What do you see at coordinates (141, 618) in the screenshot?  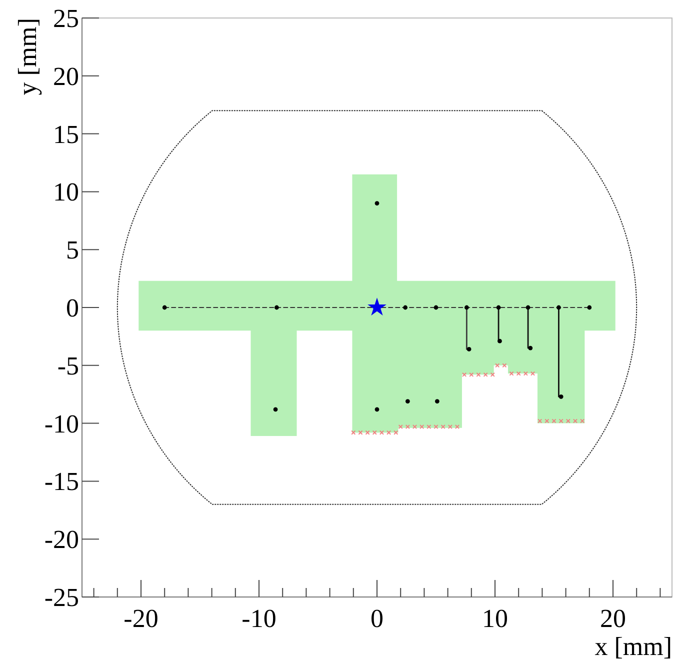 I see `x-tick-label: -20` at bounding box center [141, 618].